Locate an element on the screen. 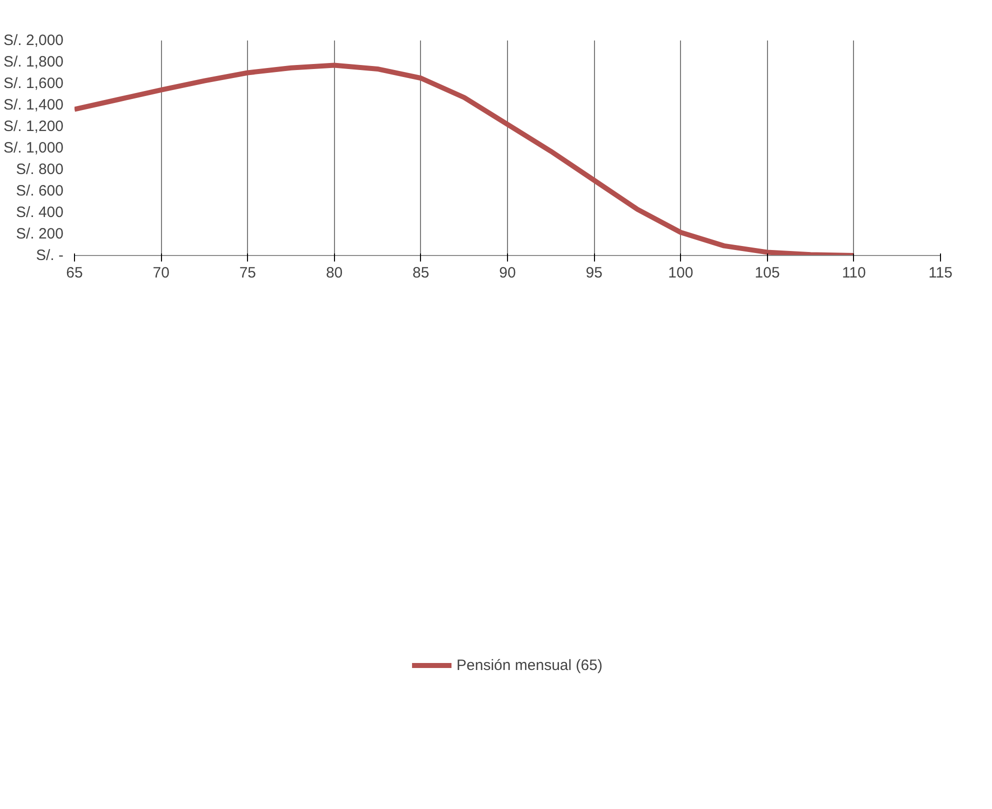  y-tick-label: S/. 2,000 is located at coordinates (33, 40).